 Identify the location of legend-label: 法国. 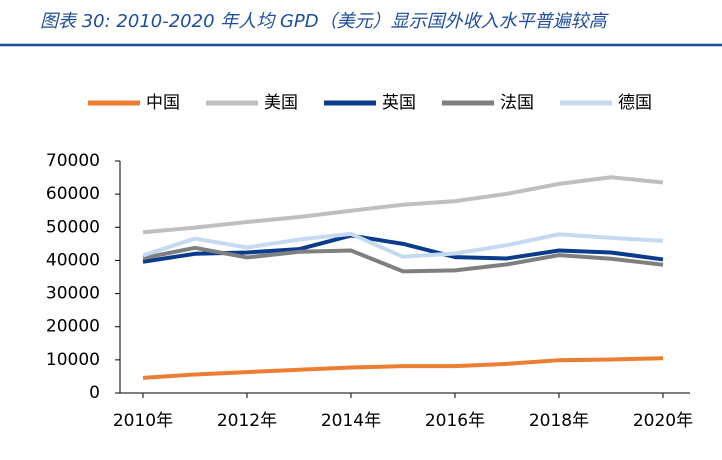
(517, 103).